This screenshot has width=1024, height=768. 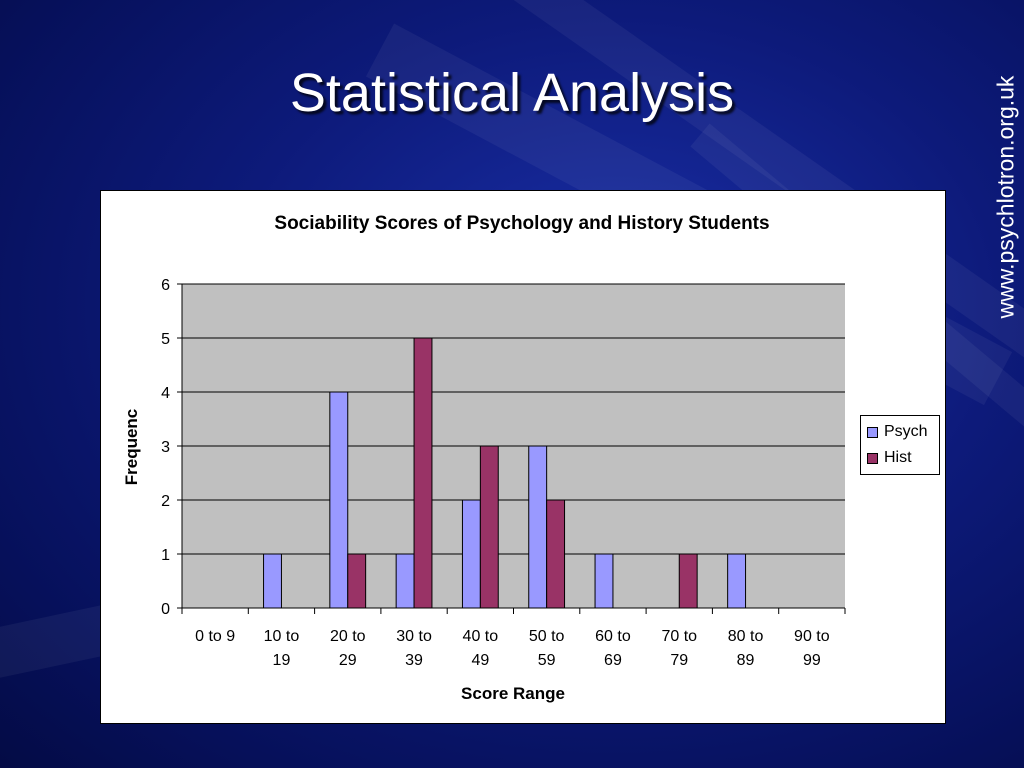 What do you see at coordinates (165, 447) in the screenshot?
I see `y-tick-label: 3` at bounding box center [165, 447].